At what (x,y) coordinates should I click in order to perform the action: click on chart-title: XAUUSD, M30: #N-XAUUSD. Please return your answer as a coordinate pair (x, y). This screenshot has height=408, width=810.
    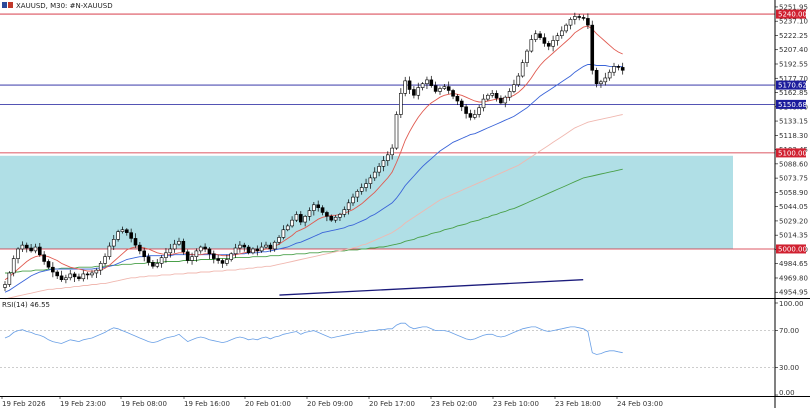
    Looking at the image, I should click on (64, 6).